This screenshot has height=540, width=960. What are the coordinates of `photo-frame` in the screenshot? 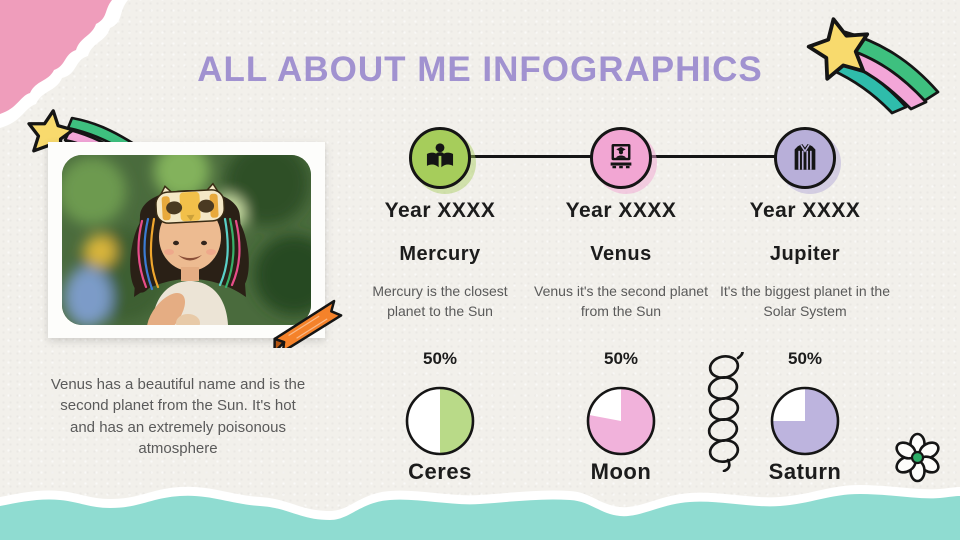 It's located at (186, 240).